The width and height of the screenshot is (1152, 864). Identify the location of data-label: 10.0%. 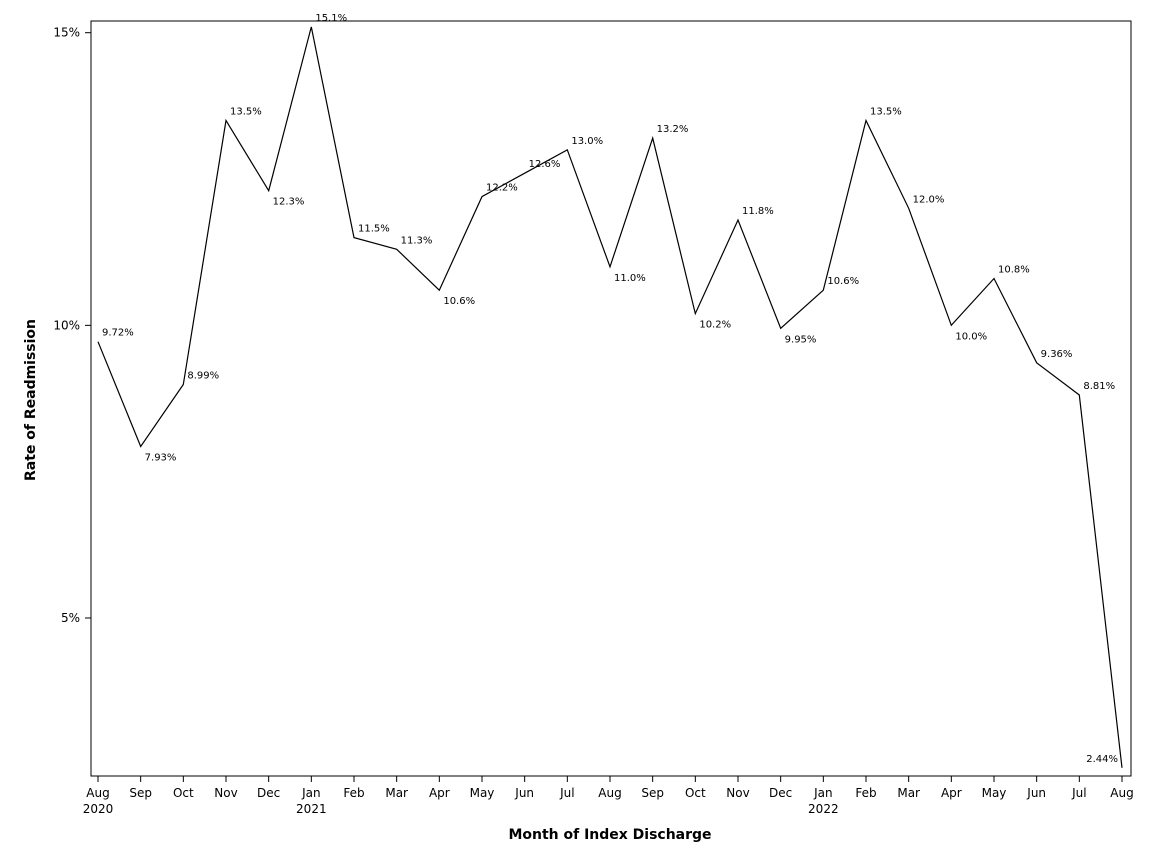
(971, 336).